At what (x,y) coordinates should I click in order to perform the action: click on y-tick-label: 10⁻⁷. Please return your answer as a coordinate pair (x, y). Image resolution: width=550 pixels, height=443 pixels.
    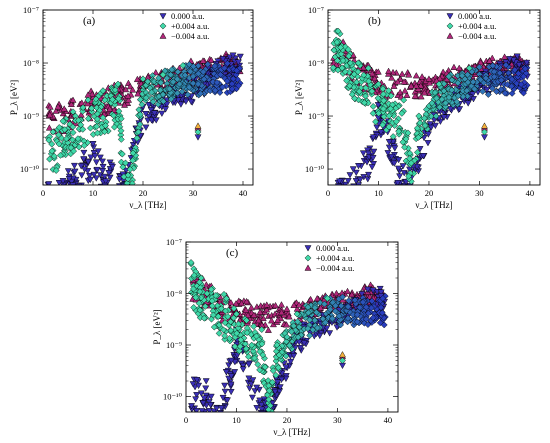
    Looking at the image, I should click on (316, 10).